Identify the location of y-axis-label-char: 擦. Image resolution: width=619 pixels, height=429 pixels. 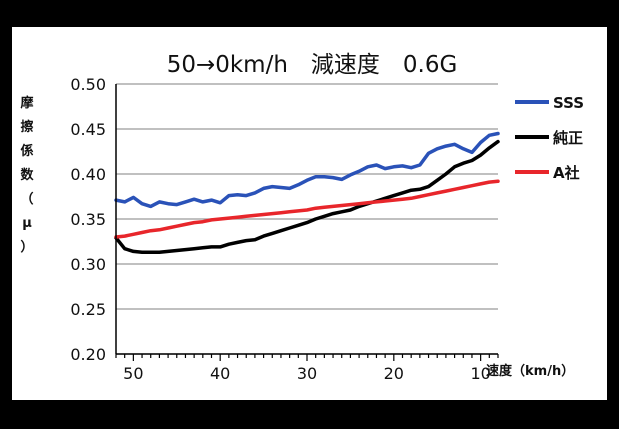
(26, 127).